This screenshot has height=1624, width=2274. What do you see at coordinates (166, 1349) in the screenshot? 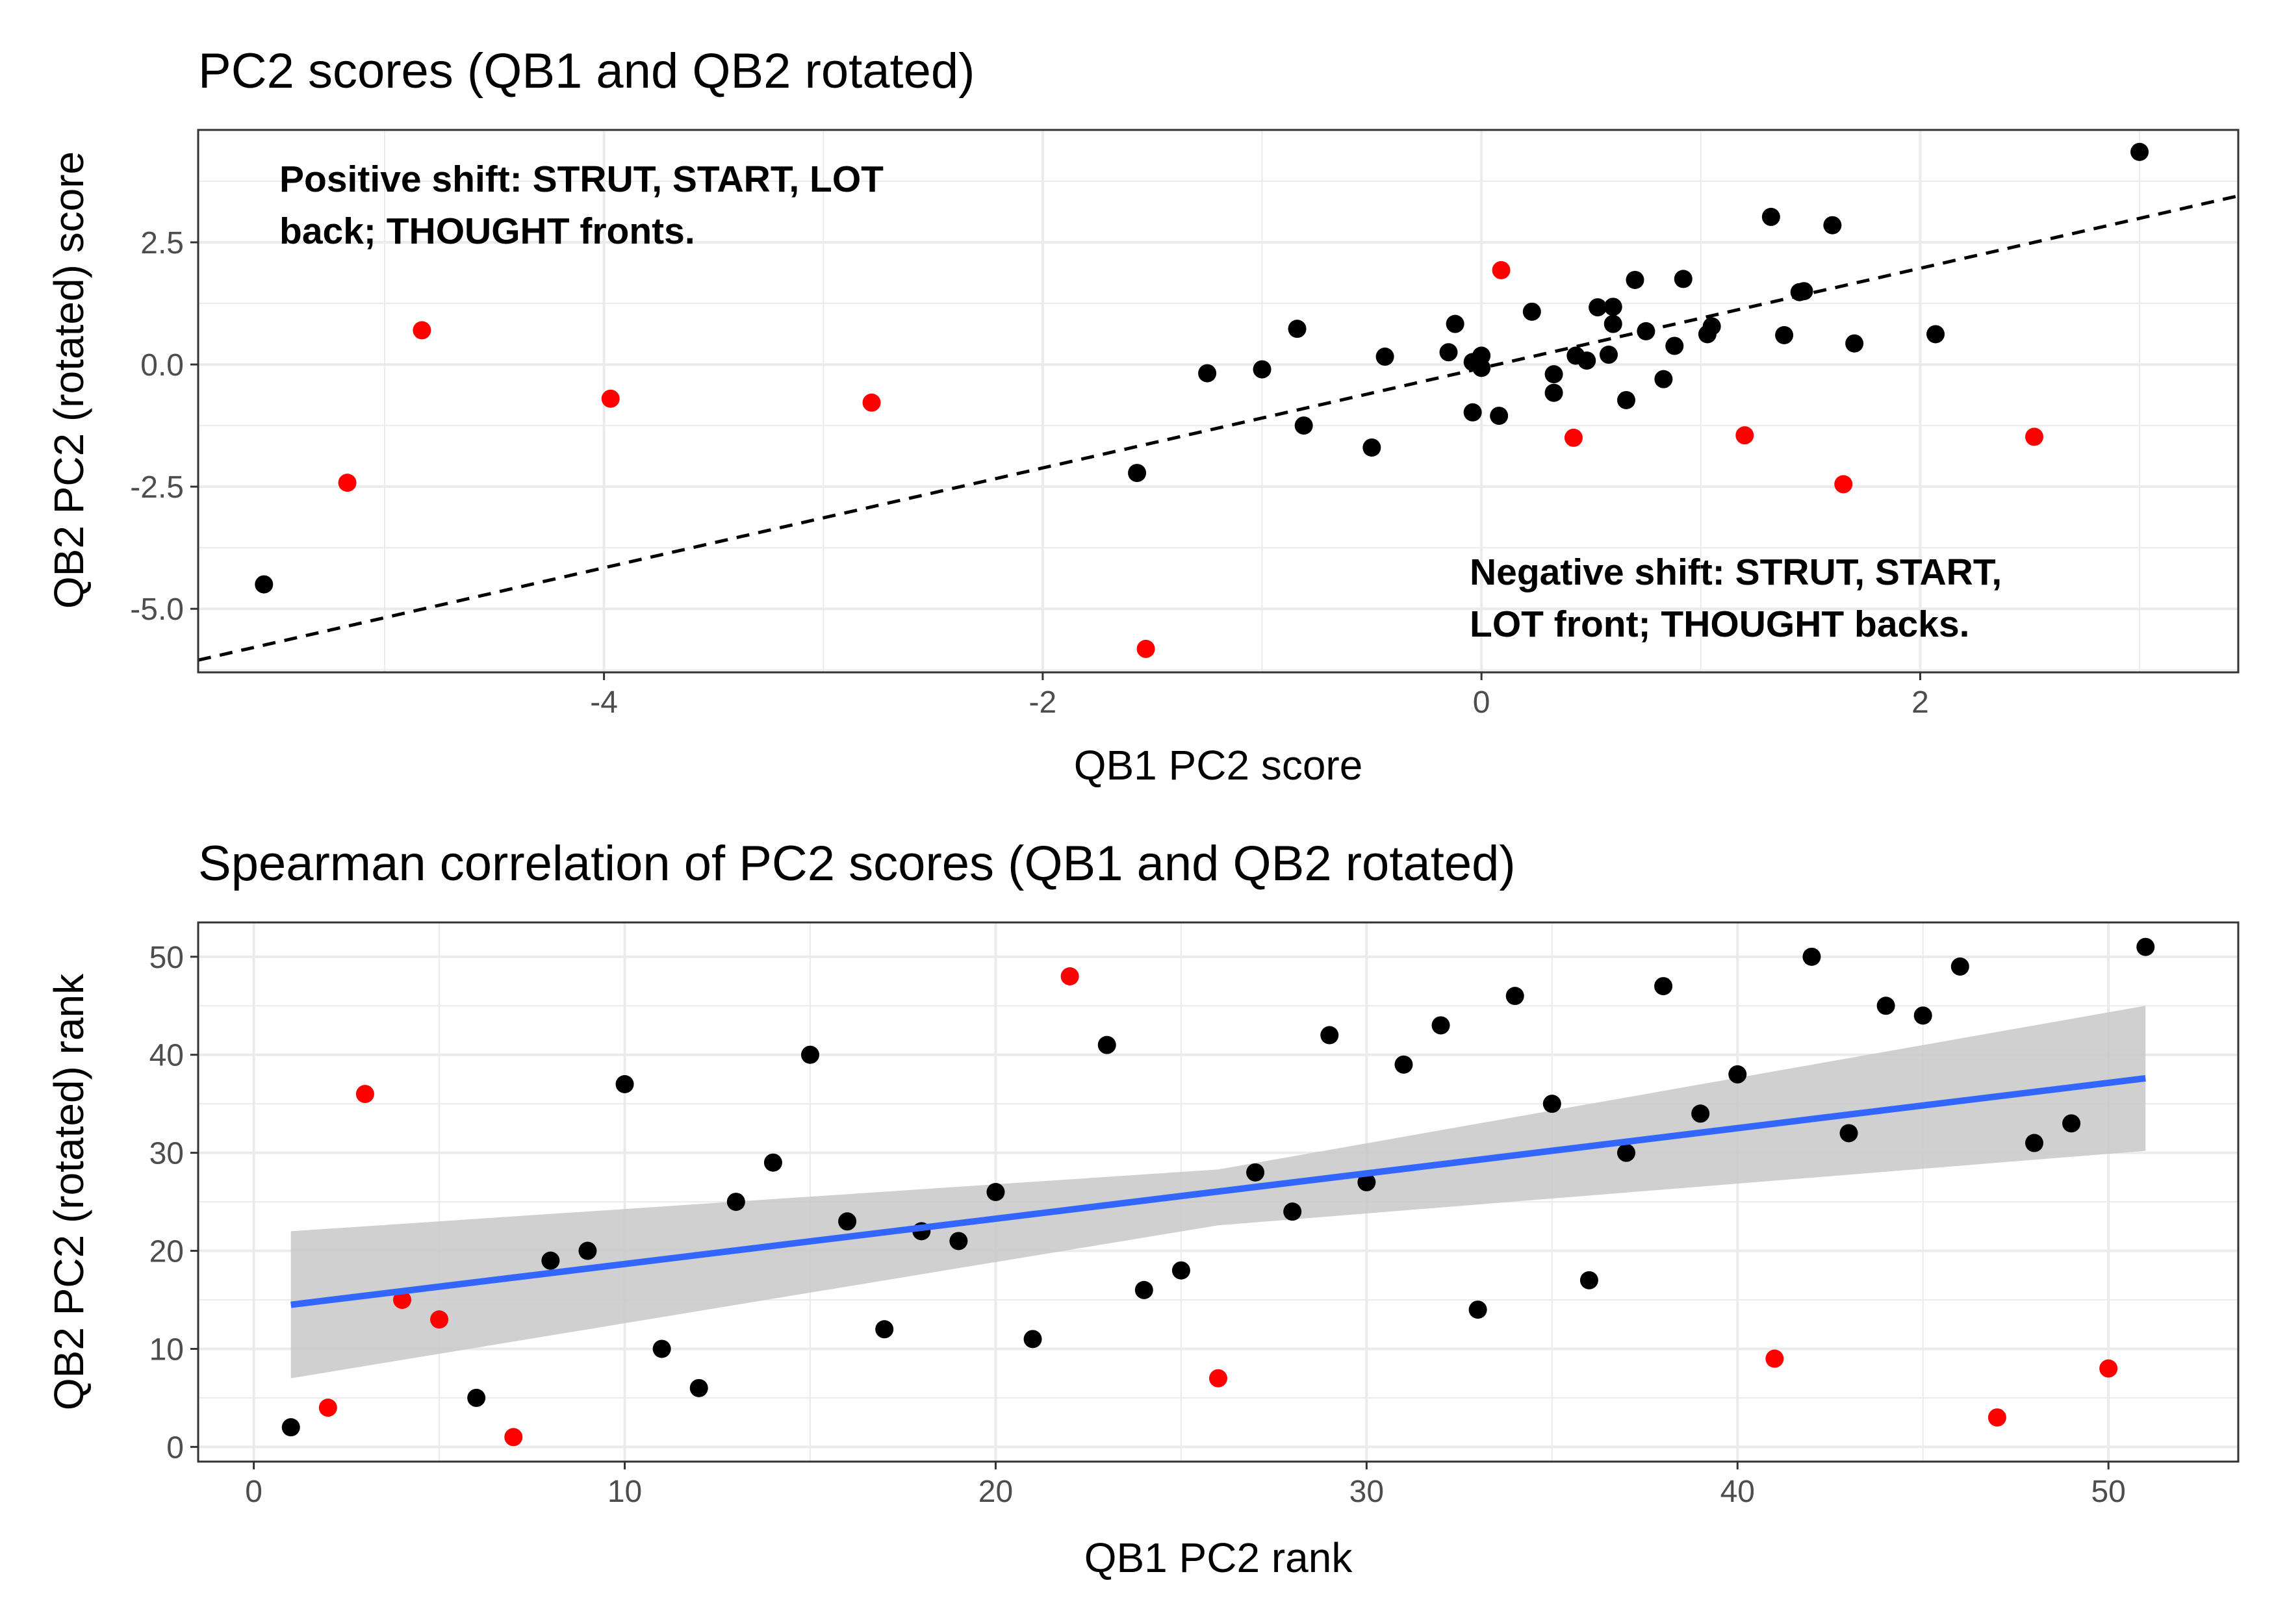
I see `y-tick-label: 10` at bounding box center [166, 1349].